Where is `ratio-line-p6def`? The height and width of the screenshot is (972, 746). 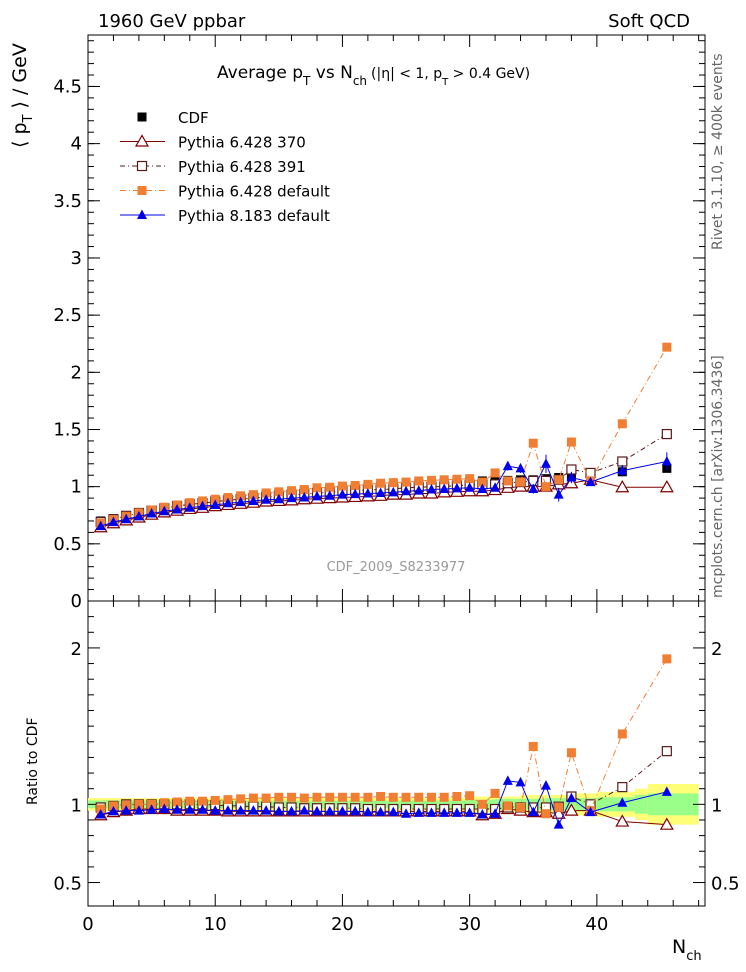 ratio-line-p6def is located at coordinates (384, 736).